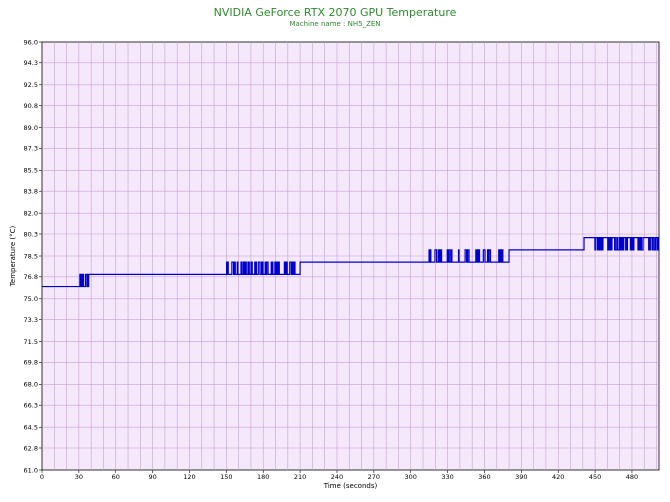 The width and height of the screenshot is (670, 502). I want to click on x-tick-label: 90, so click(152, 477).